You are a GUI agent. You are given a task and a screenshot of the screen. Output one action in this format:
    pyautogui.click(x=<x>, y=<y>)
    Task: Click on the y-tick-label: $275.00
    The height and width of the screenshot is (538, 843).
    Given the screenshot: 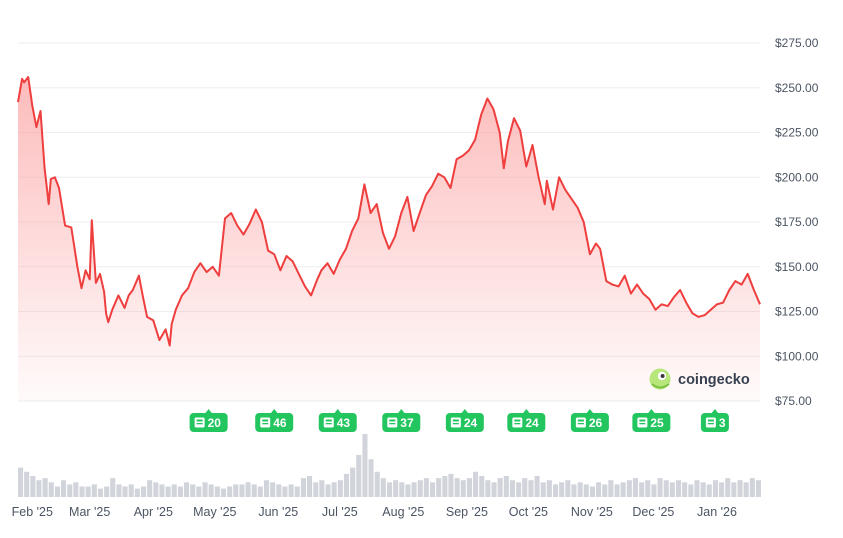 What is the action you would take?
    pyautogui.click(x=797, y=43)
    